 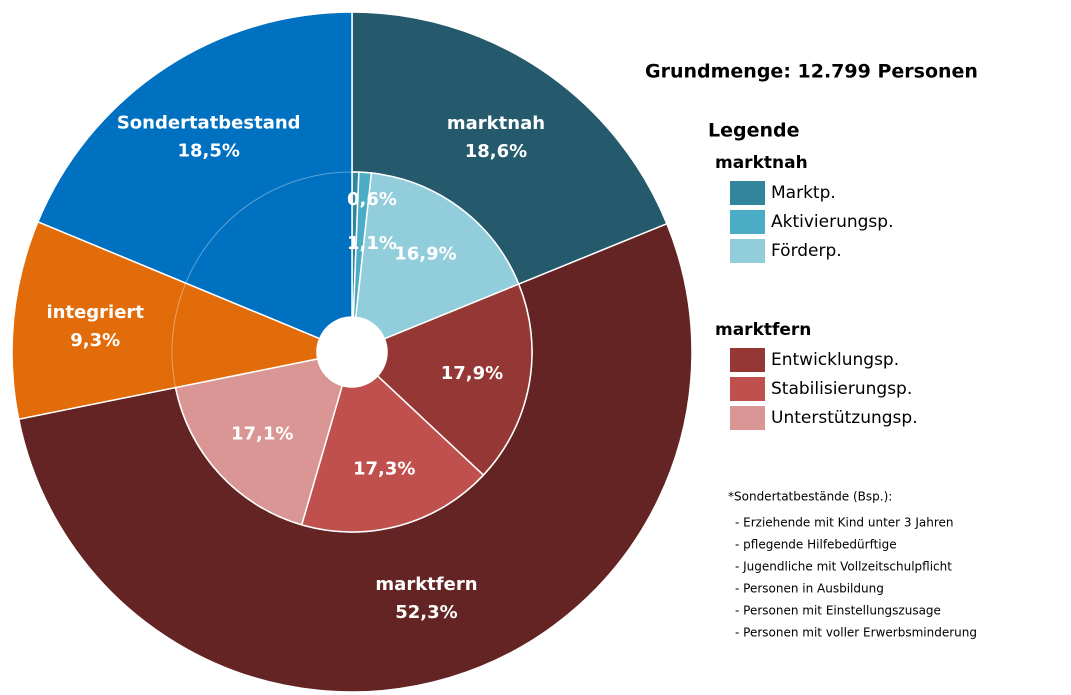 I want to click on footnote-line: - Jugendliche mit Vollzeitschulpflicht, so click(x=843, y=567).